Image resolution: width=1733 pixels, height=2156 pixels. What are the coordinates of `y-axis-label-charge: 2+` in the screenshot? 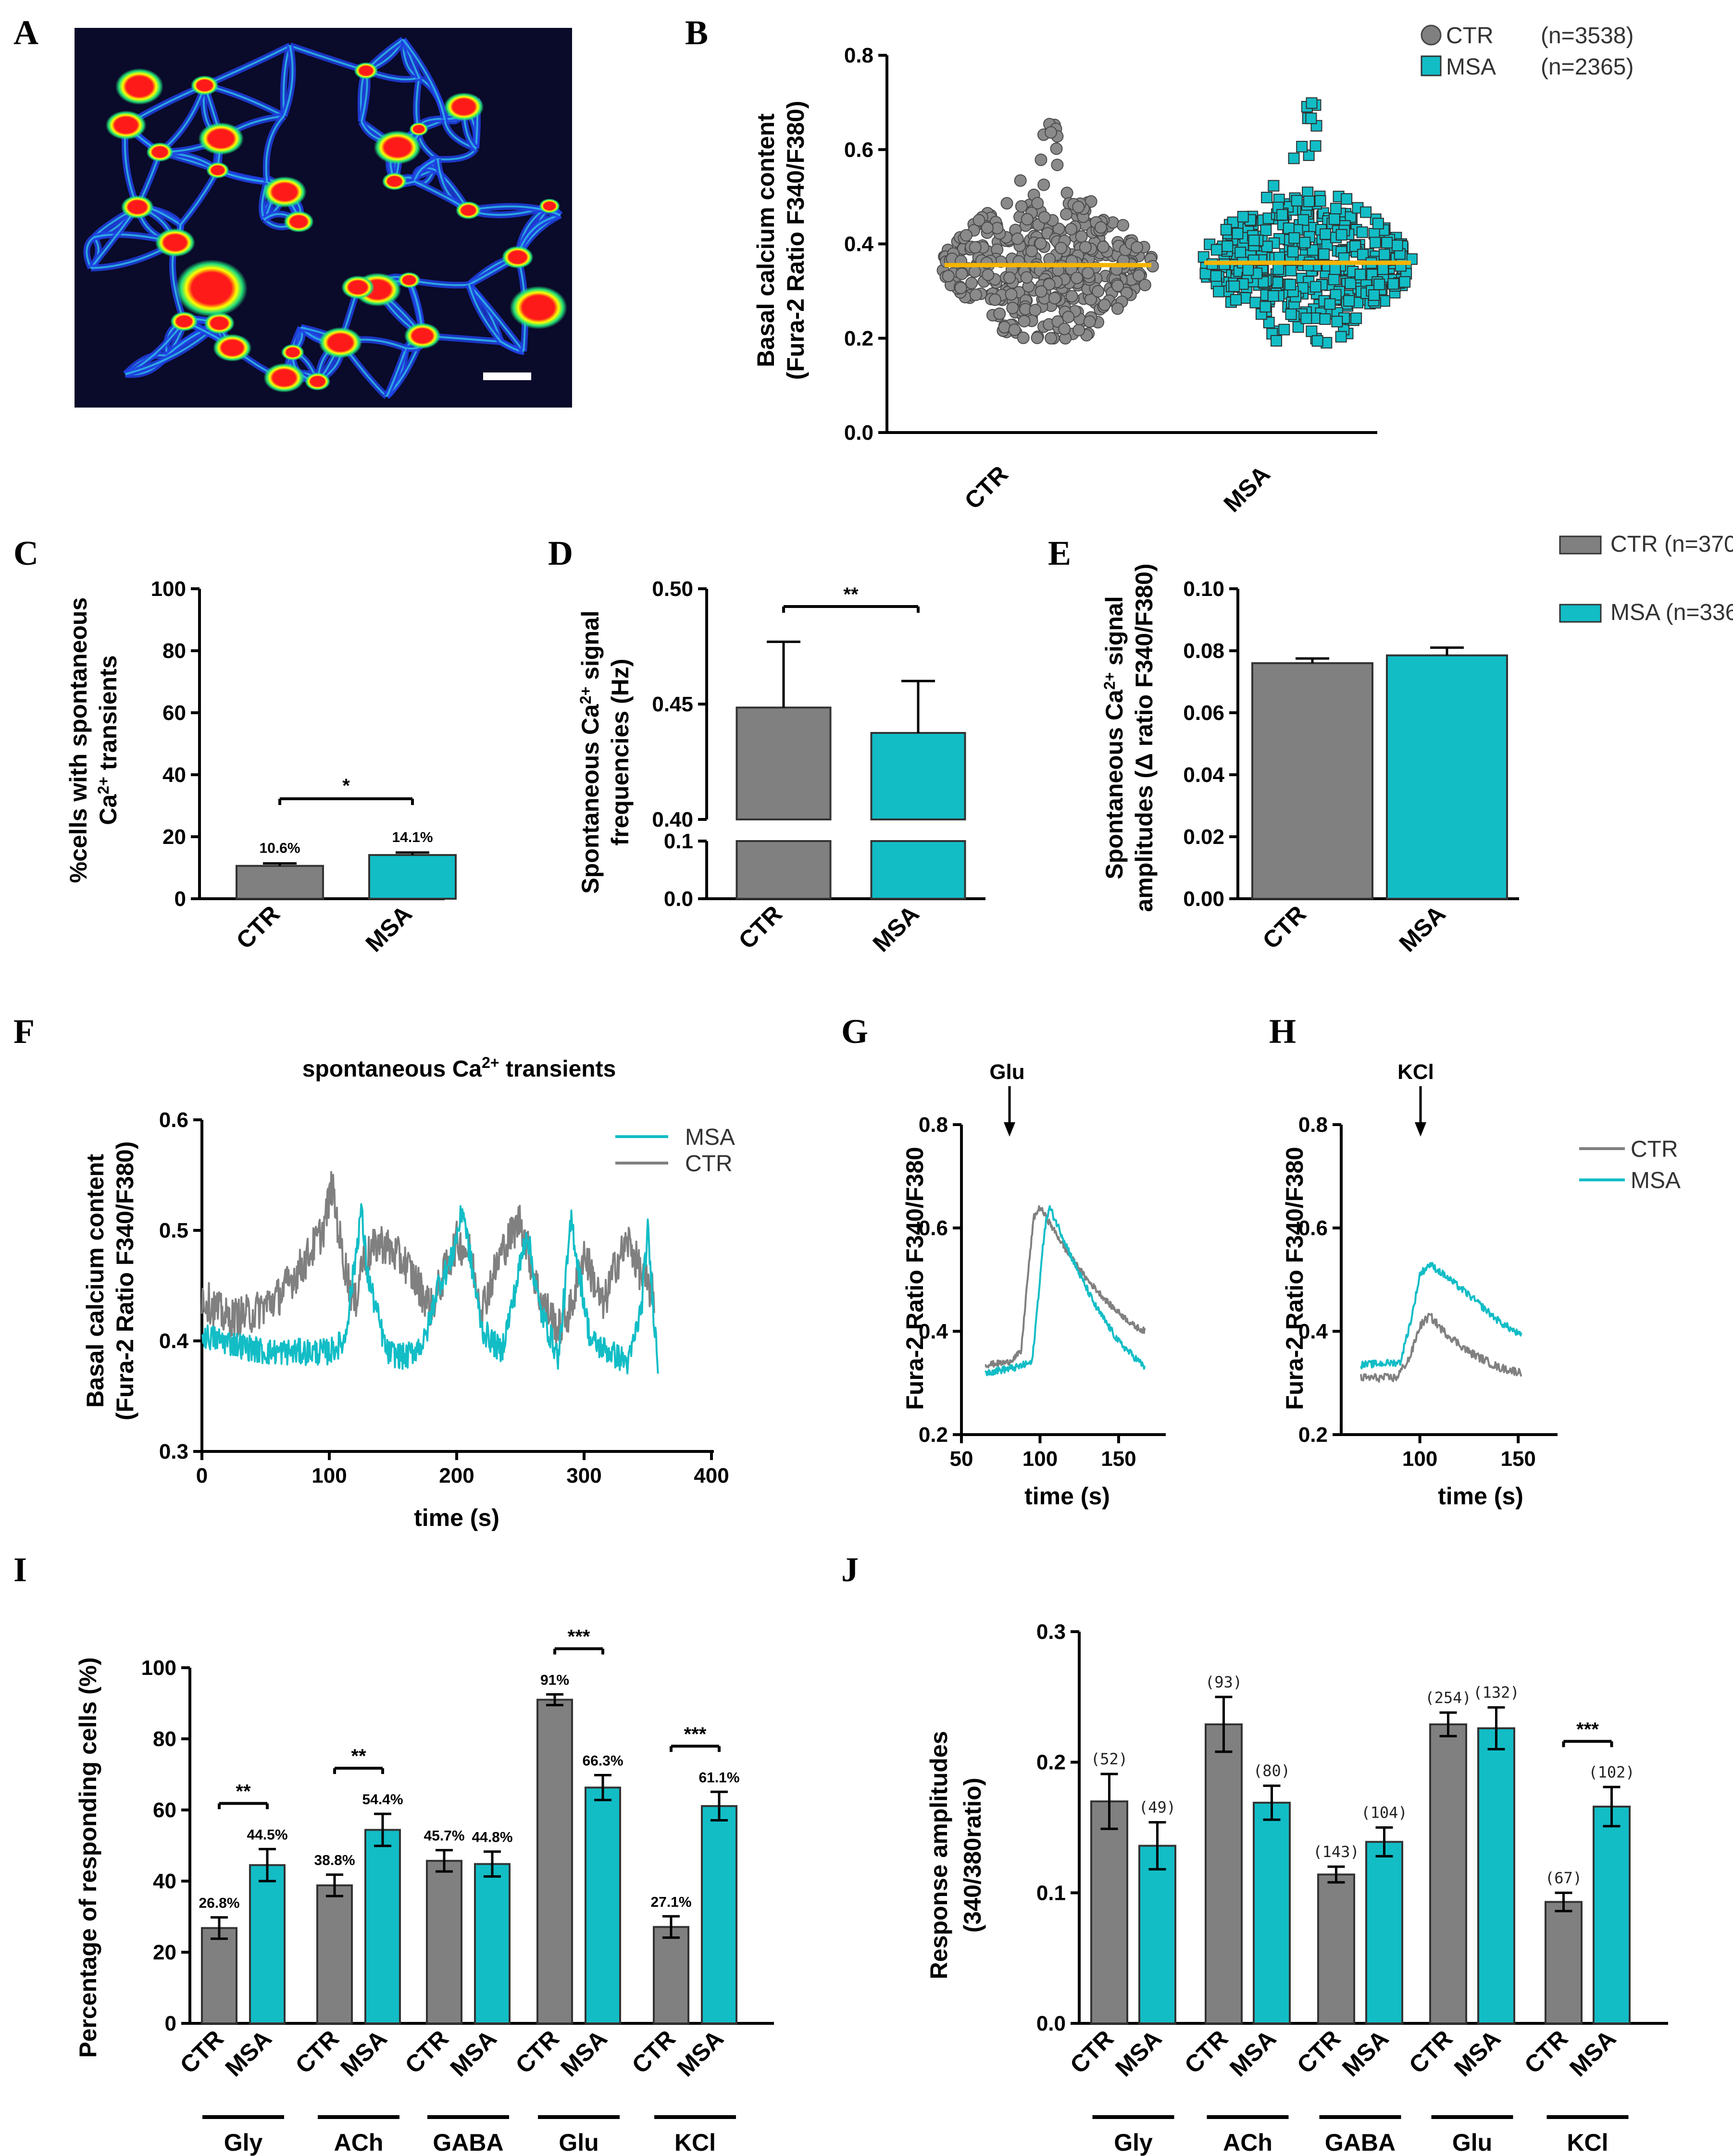 It's located at (585, 695).